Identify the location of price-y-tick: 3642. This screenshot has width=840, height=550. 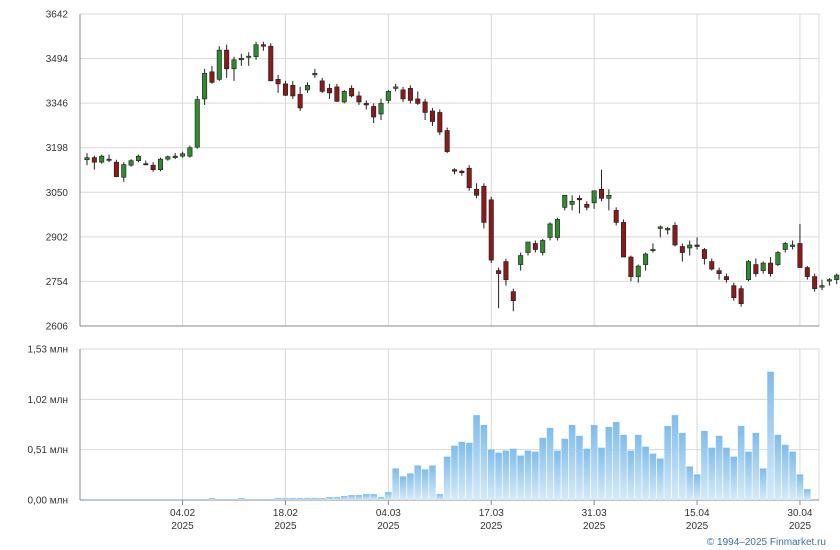
(57, 15).